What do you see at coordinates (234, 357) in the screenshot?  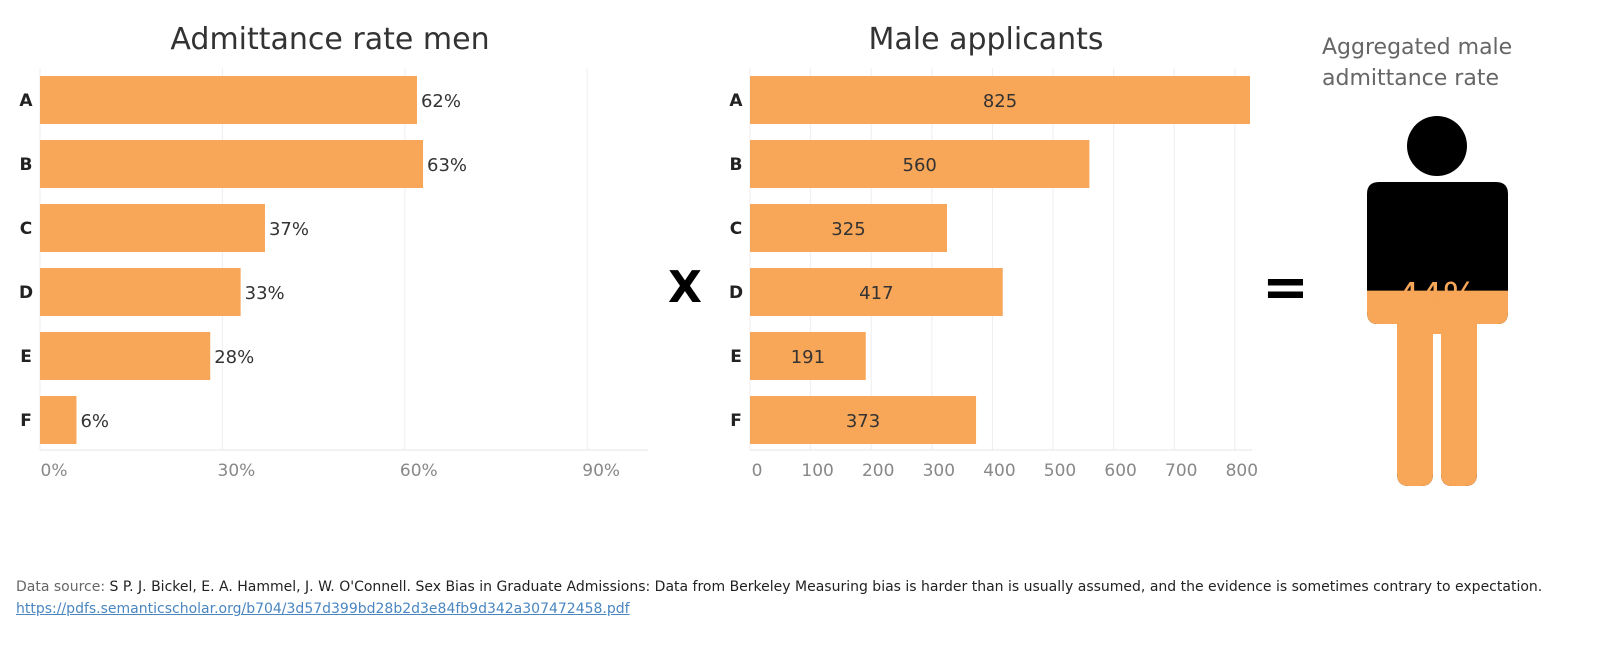 I see `data-label: 28%` at bounding box center [234, 357].